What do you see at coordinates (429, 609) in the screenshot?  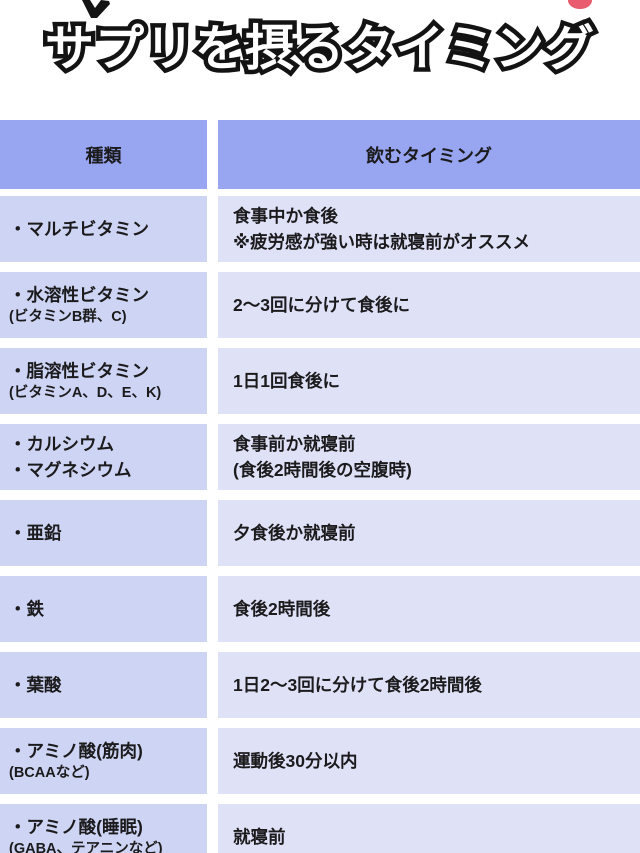 I see `timing-cell: 食後2時間後` at bounding box center [429, 609].